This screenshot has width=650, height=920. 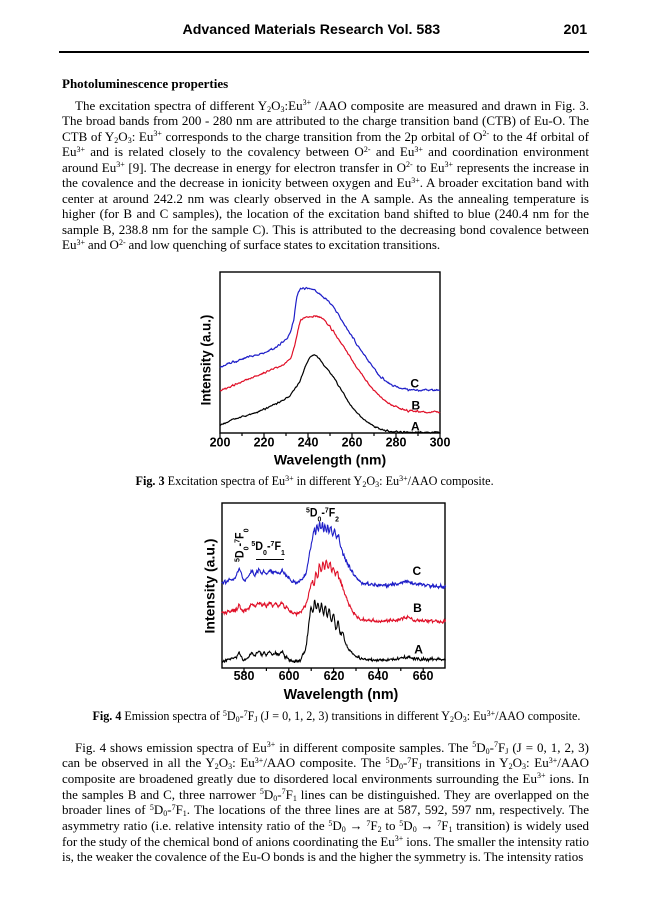 What do you see at coordinates (220, 443) in the screenshot?
I see `svg-text: 200` at bounding box center [220, 443].